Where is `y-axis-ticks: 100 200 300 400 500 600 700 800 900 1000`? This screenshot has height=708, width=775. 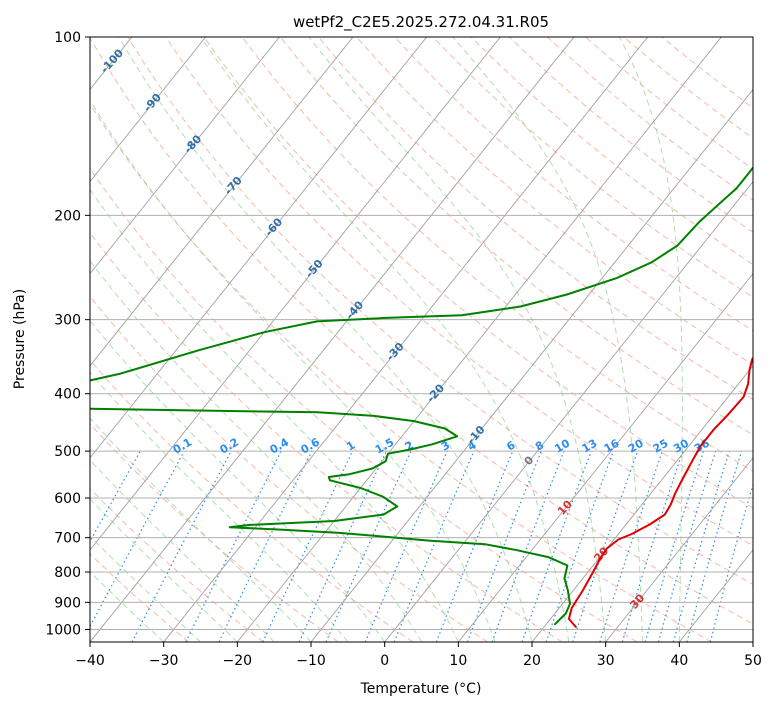
y-axis-ticks: 100 200 300 400 500 600 700 800 900 1000 is located at coordinates (67, 334).